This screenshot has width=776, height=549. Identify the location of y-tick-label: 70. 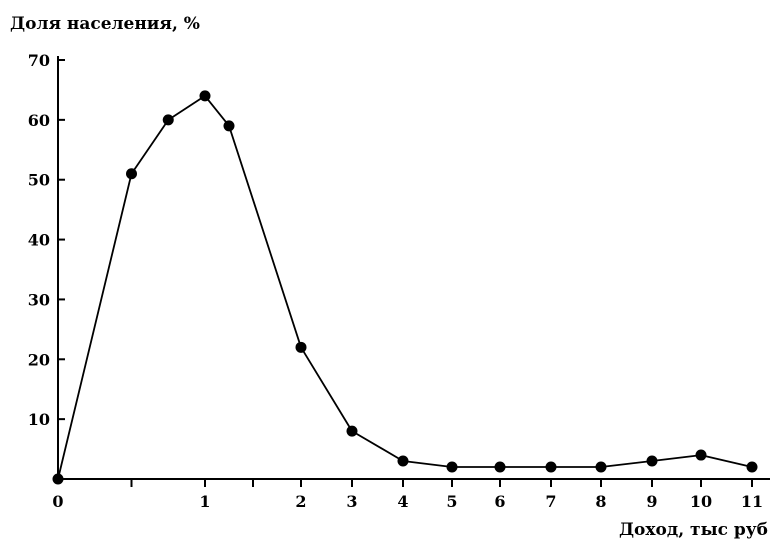
(39, 60).